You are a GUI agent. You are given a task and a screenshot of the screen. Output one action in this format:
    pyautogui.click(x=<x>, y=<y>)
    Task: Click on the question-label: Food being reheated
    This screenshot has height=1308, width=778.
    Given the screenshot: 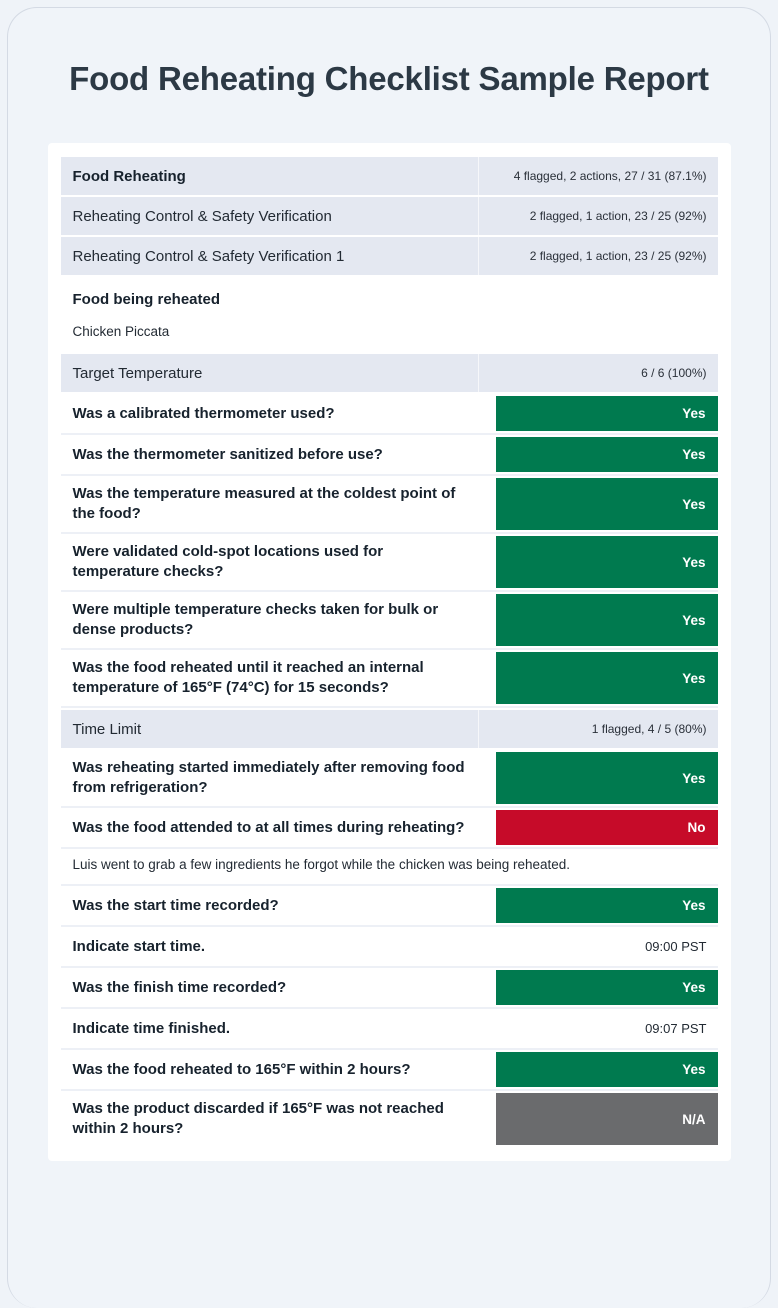 What is the action you would take?
    pyautogui.click(x=146, y=299)
    